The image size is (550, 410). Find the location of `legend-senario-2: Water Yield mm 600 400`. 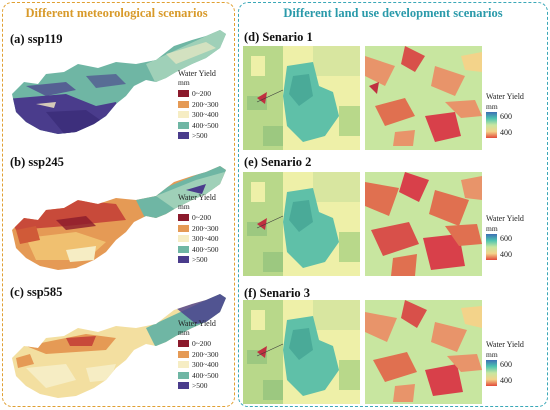

legend-senario-2: Water Yield mm 600 400 is located at coordinates (516, 237).